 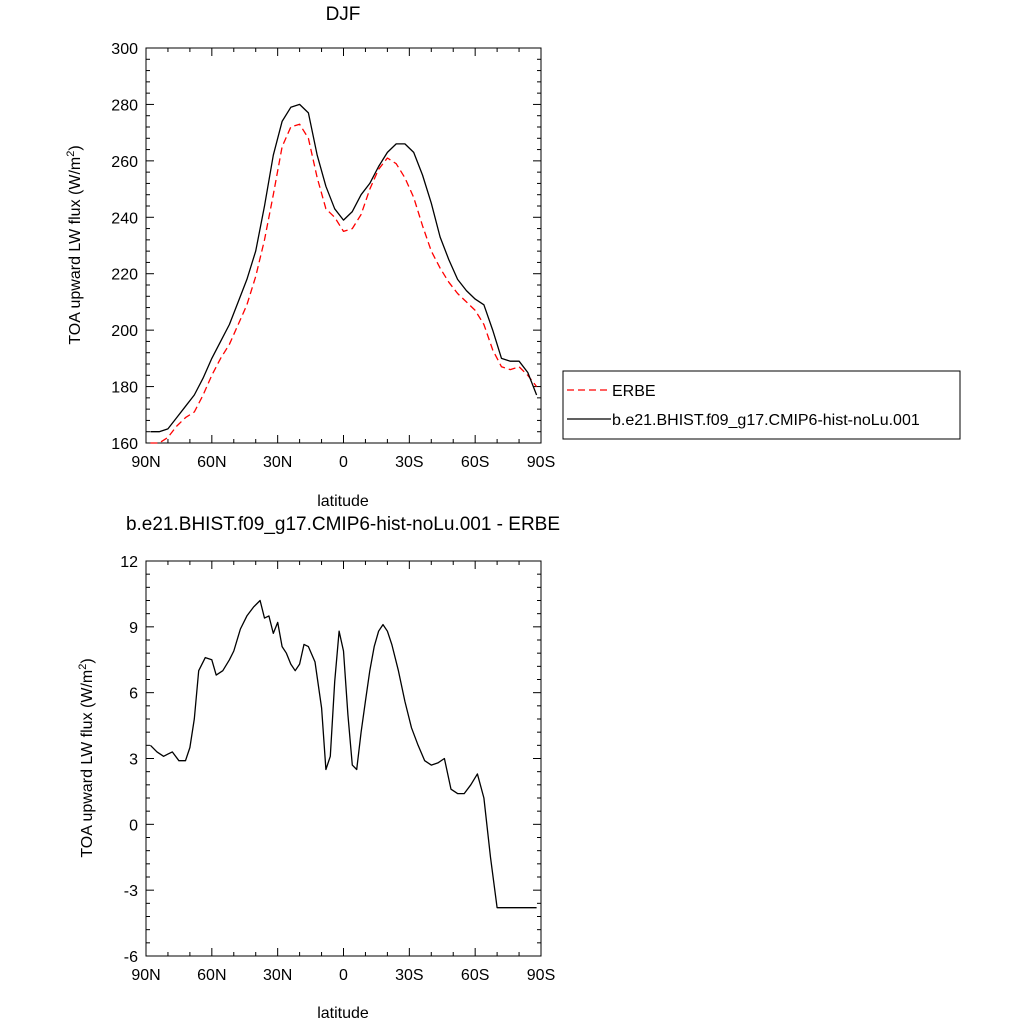 What do you see at coordinates (541, 462) in the screenshot?
I see `top-x-tick-label: 90S` at bounding box center [541, 462].